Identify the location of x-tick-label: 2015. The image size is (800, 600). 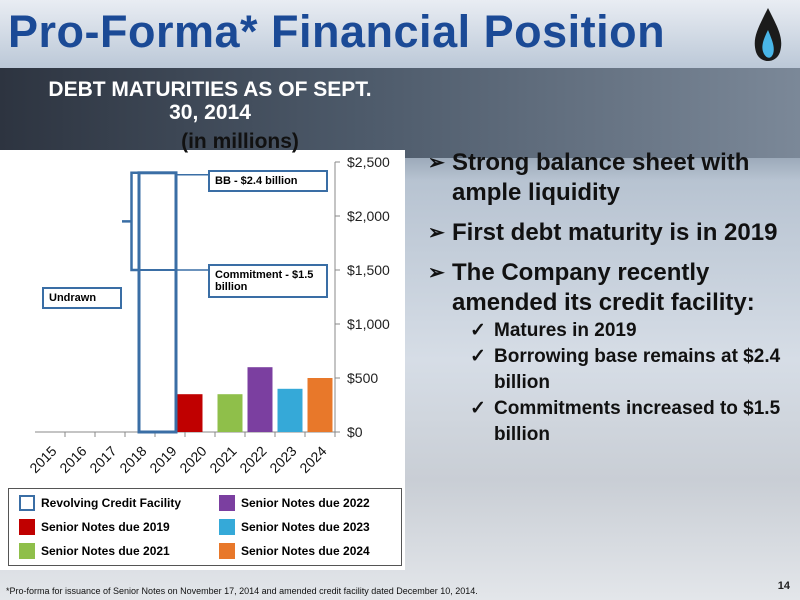
(42, 459).